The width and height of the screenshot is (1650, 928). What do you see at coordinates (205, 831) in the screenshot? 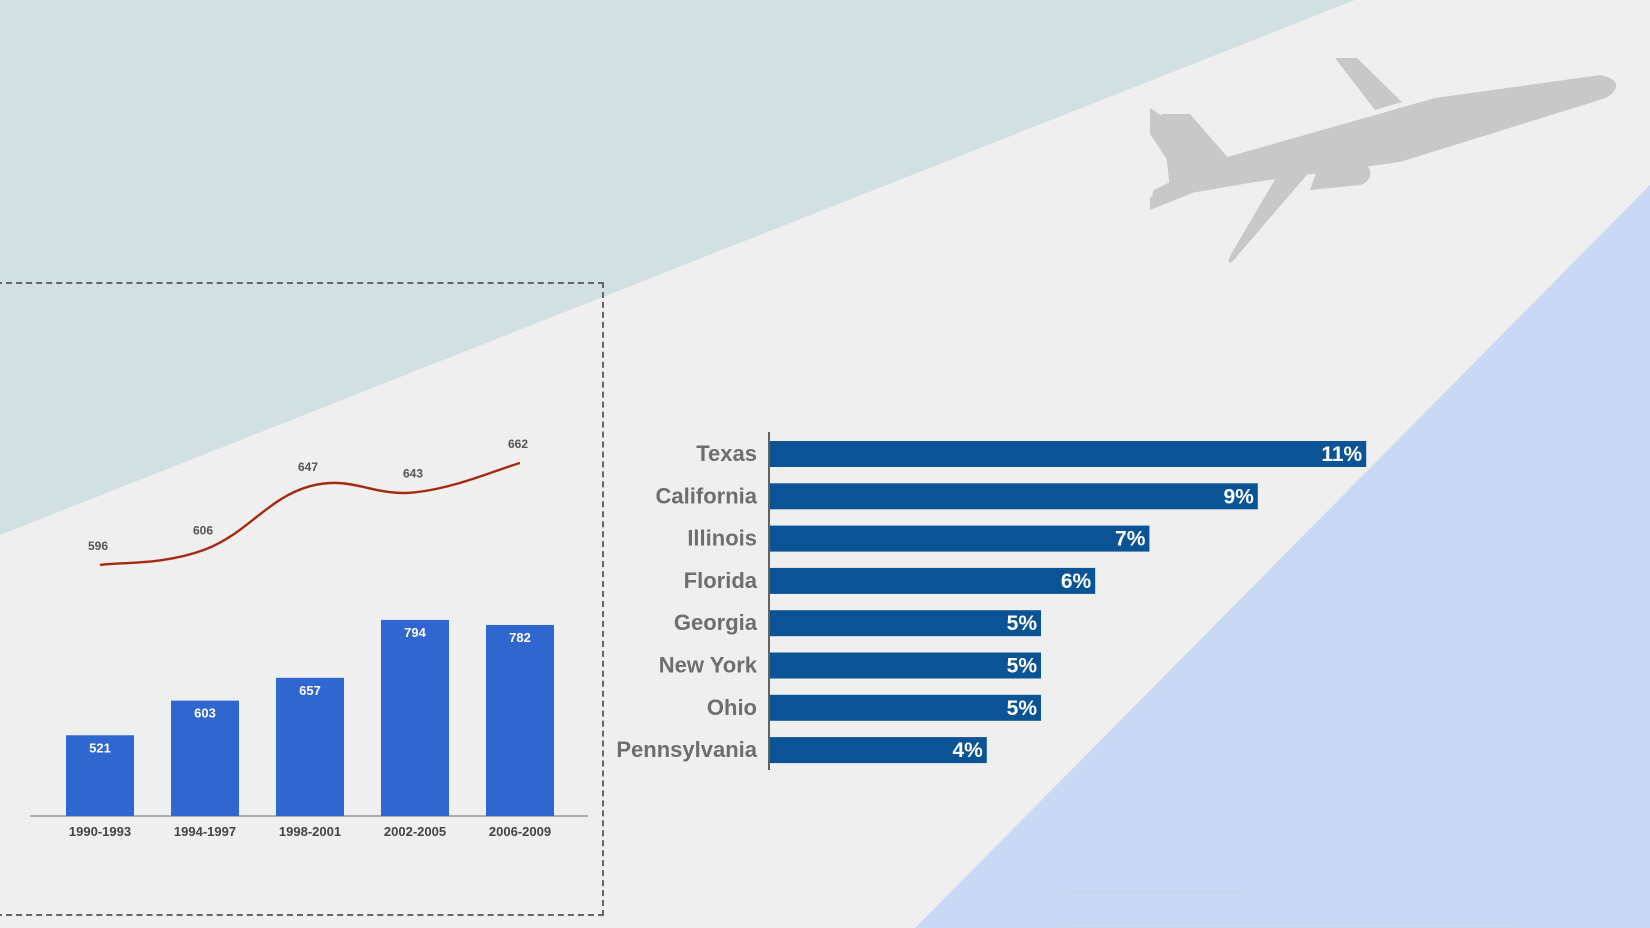
I see `x-tick-label: 1994-1997` at bounding box center [205, 831].